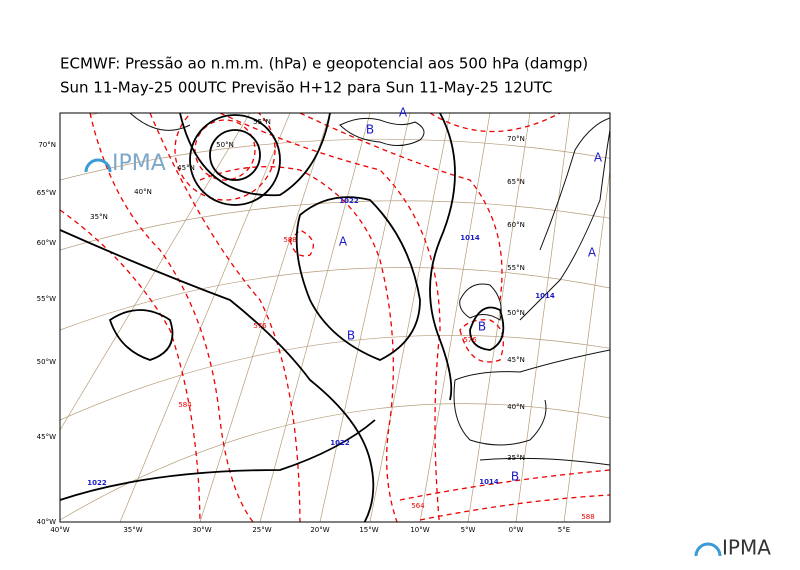  Describe the element at coordinates (139, 163) in the screenshot. I see `logo-inset-text: IPMA` at that location.